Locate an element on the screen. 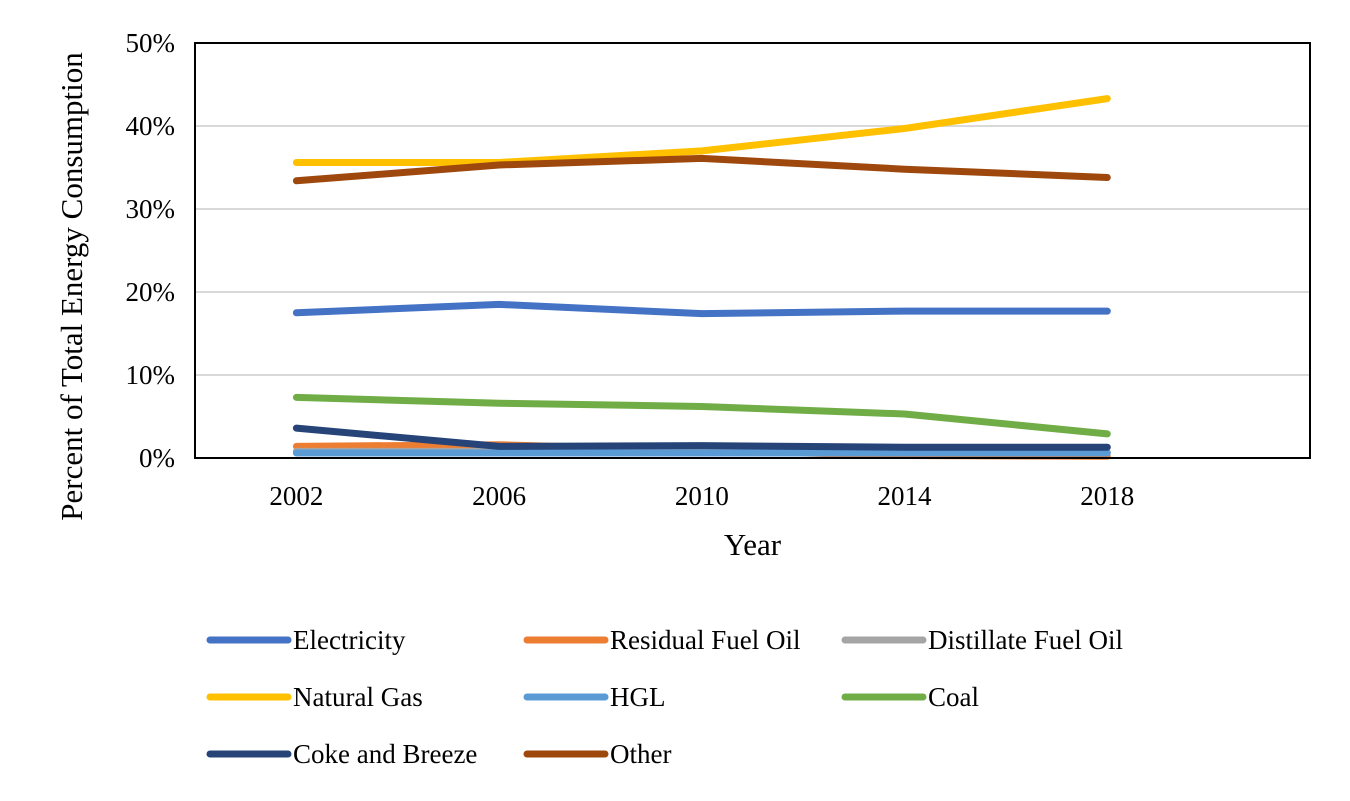 The width and height of the screenshot is (1350, 801). x-tick-label: 2002 is located at coordinates (296, 496).